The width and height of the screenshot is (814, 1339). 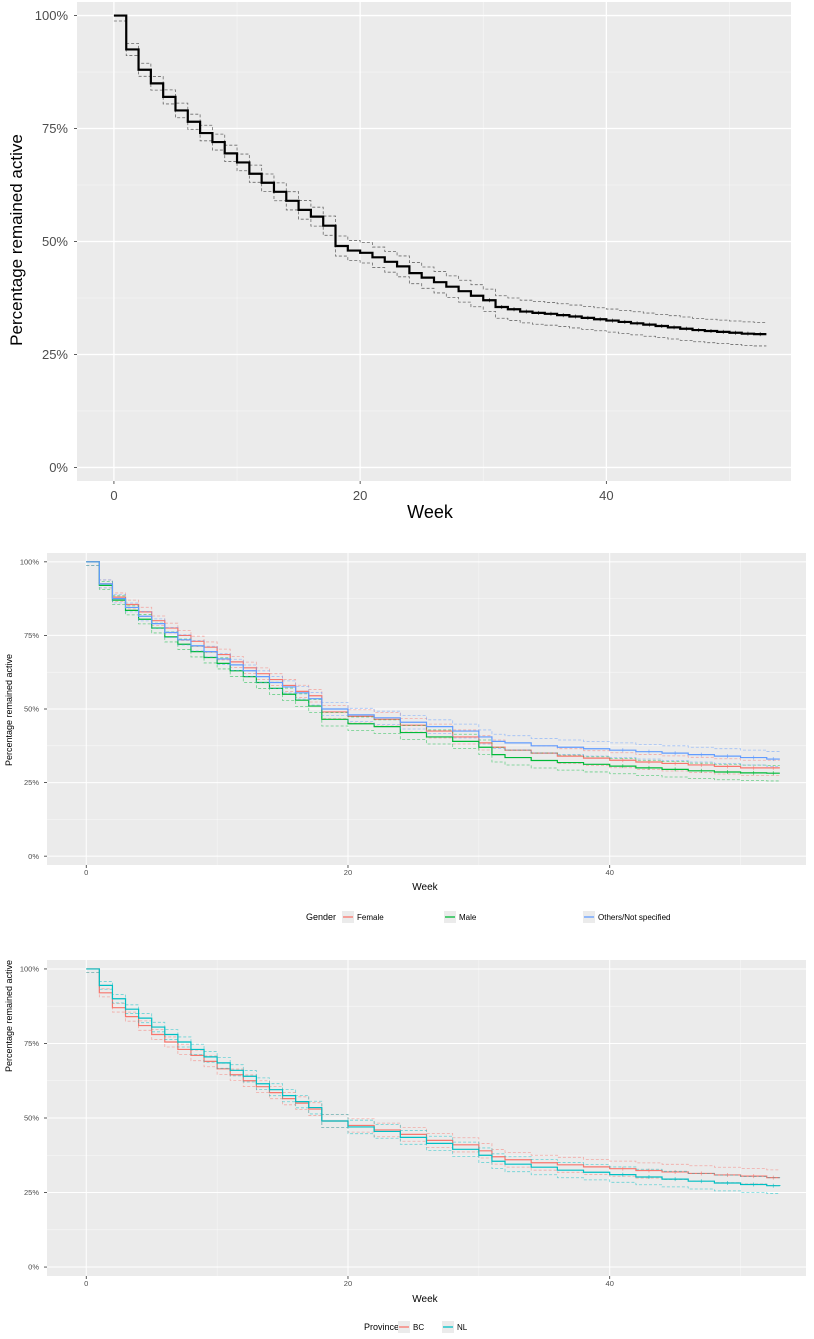 I want to click on series-line-others-not-specified, so click(x=433, y=660).